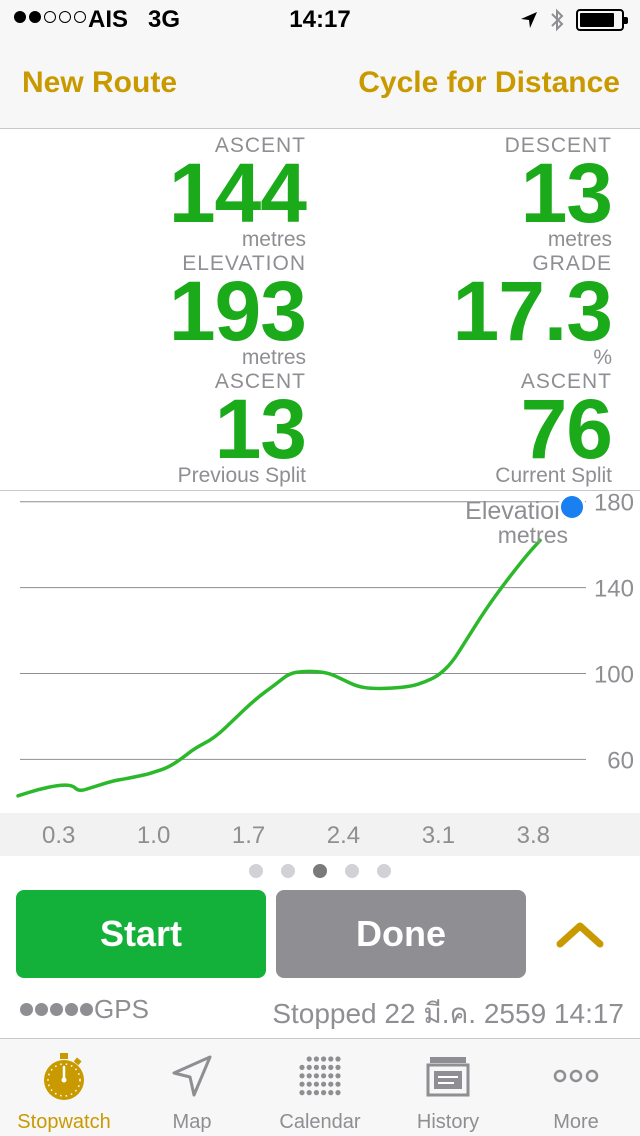  Describe the element at coordinates (320, 1076) in the screenshot. I see `calendar-grid-icon` at that location.